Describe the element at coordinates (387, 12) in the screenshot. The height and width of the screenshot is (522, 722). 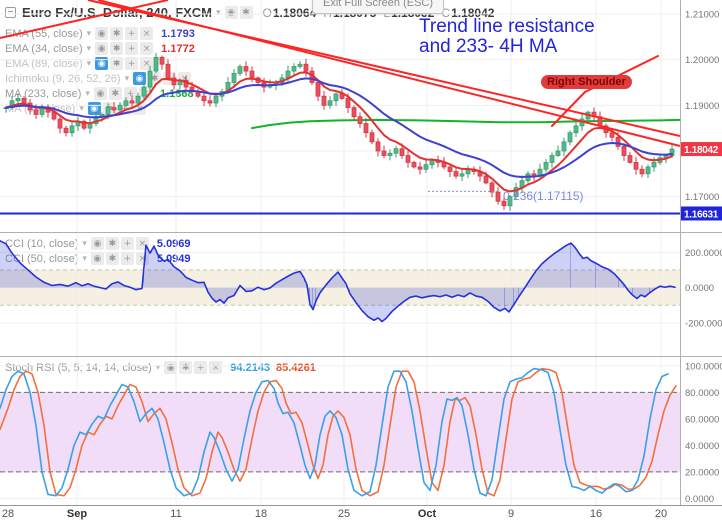
I see `ohlc-key: L` at that location.